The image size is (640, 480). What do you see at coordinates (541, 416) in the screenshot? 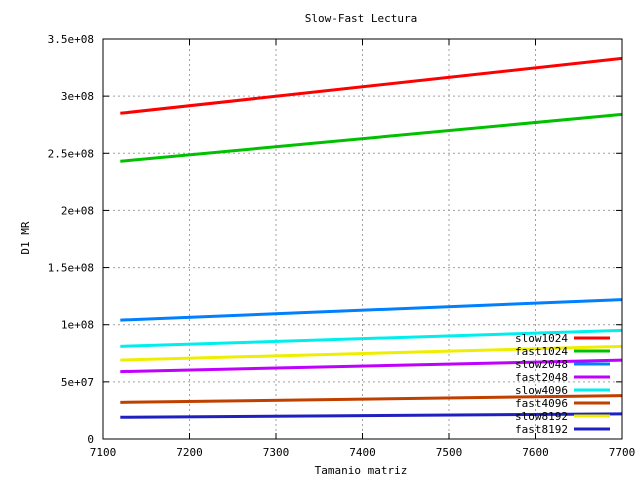
I see `legend-label-slow8192: slow8192` at bounding box center [541, 416].